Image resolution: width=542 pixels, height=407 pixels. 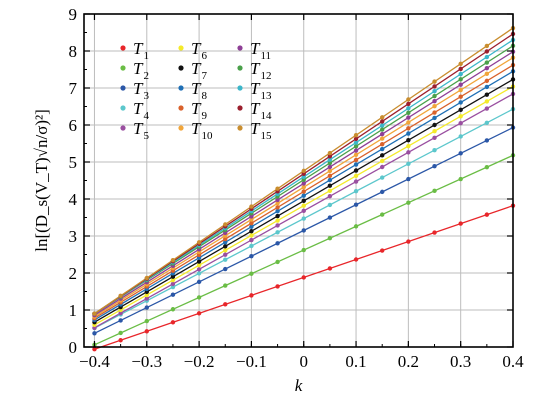 I want to click on legend-item-T8: T8, so click(x=192, y=90).